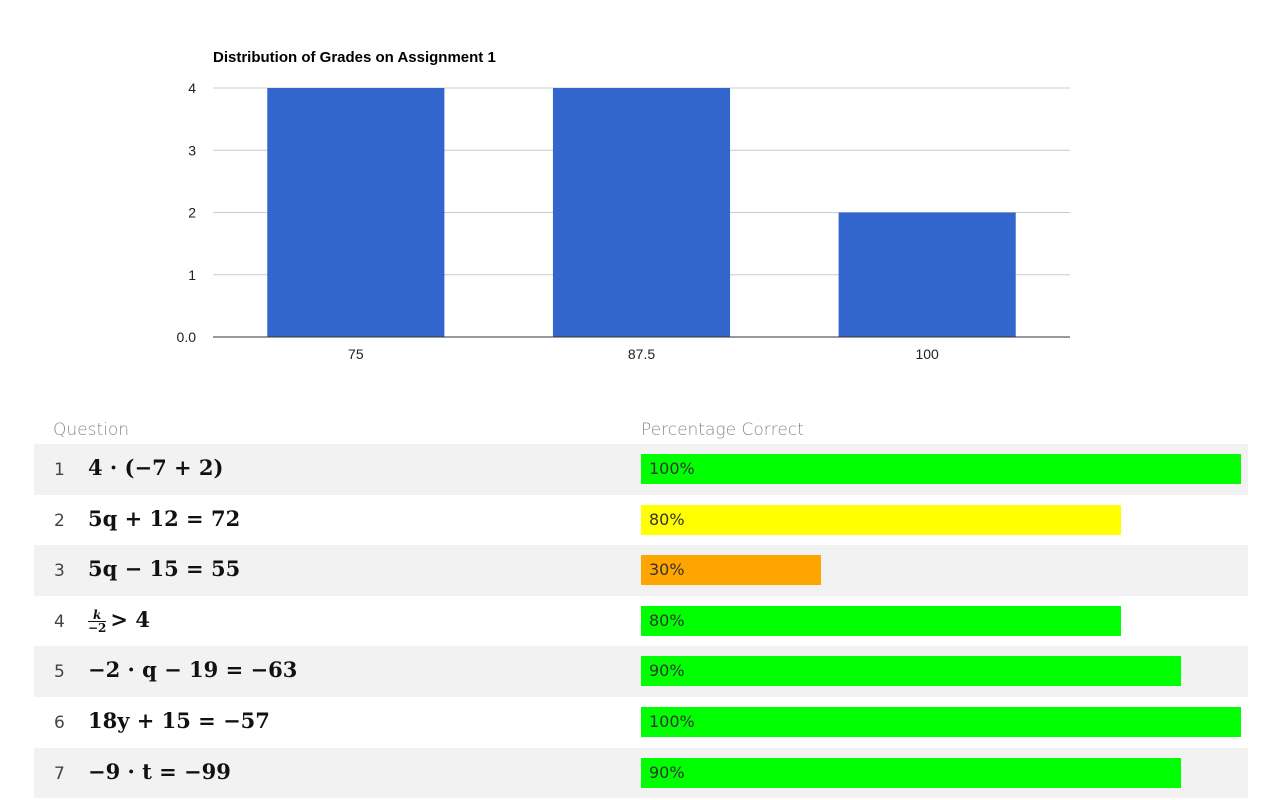  What do you see at coordinates (59, 520) in the screenshot?
I see `question-number: 2` at bounding box center [59, 520].